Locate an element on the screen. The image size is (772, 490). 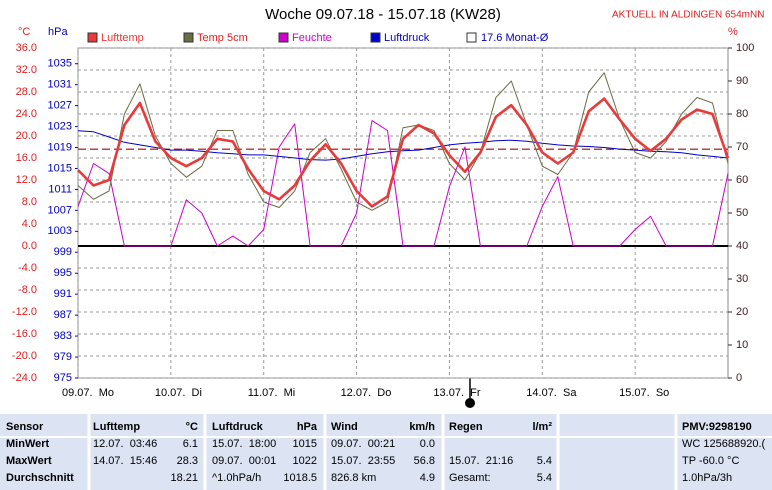
table-cell: 18.21 is located at coordinates (184, 478).